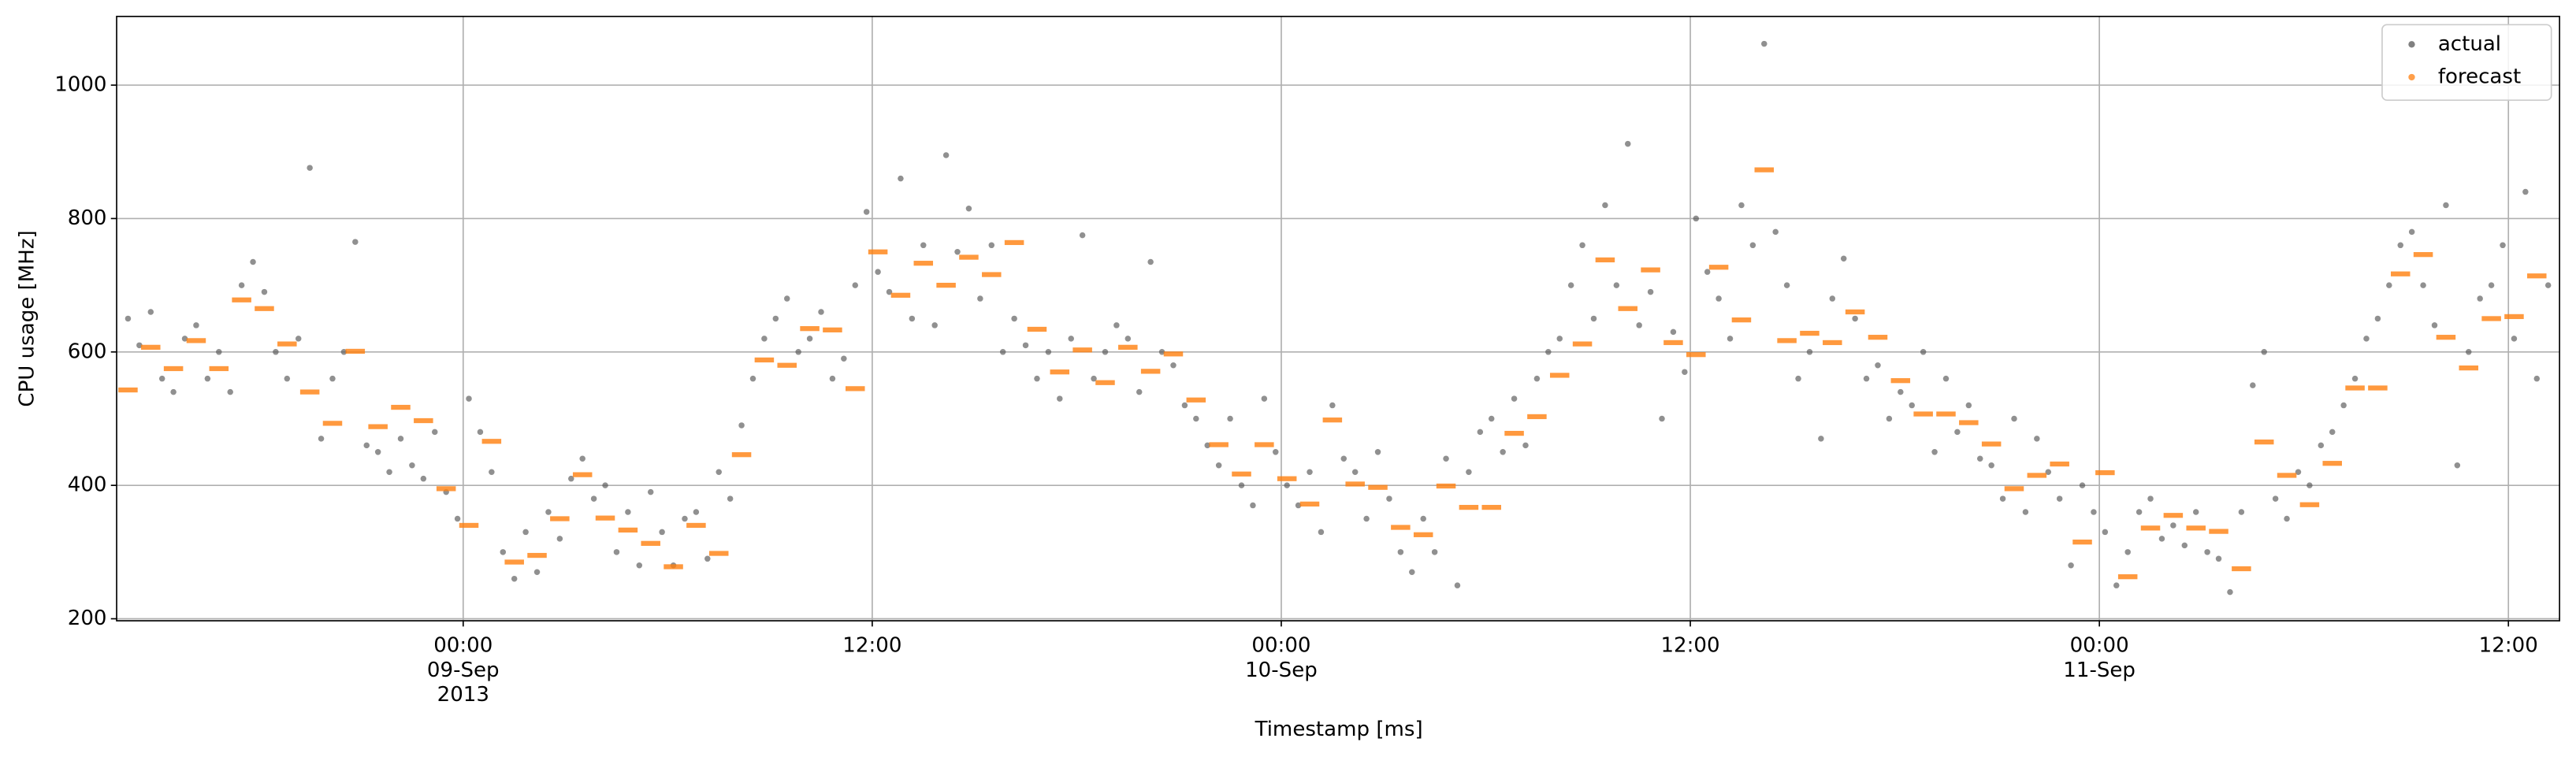  What do you see at coordinates (463, 669) in the screenshot?
I see `x-tick-label: 00:00 09-Sep 2013` at bounding box center [463, 669].